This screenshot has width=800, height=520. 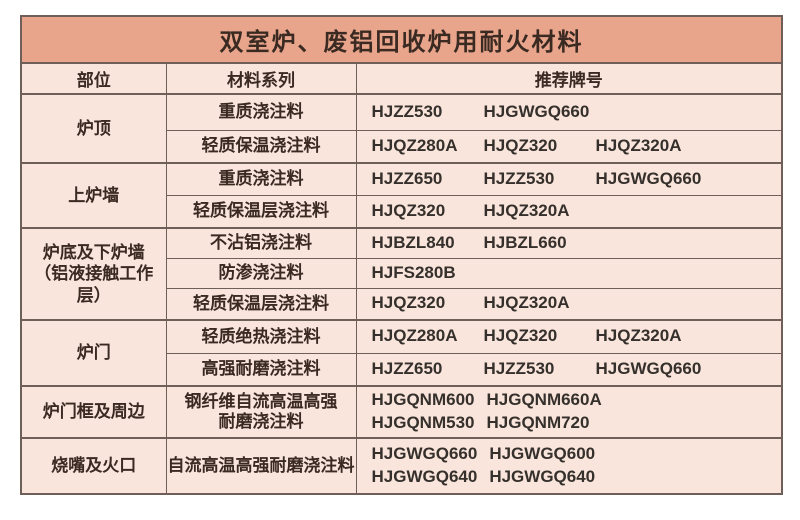 I want to click on table-row: 炉门 轻质绝热浇注料 HJQZ280A HJQZ320 HJQZ320A, so click(x=401, y=353).